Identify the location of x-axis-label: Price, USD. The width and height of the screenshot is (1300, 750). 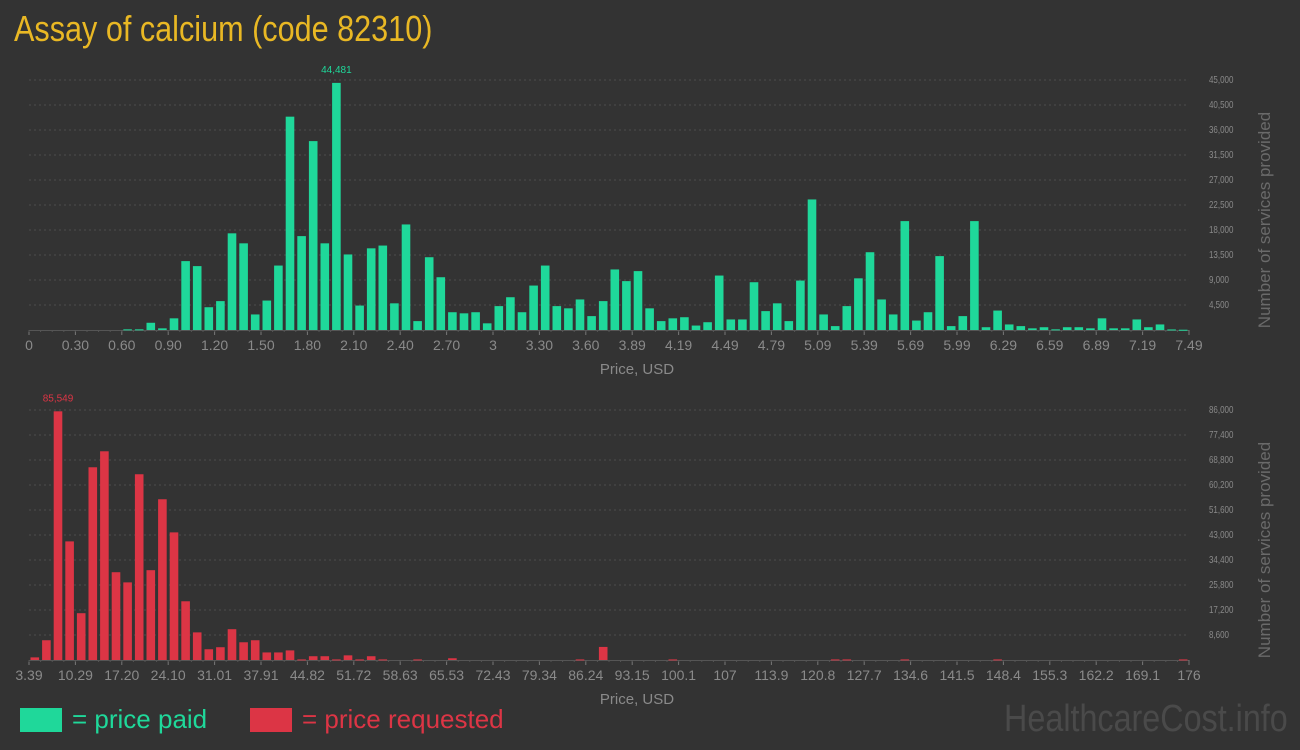
(637, 369).